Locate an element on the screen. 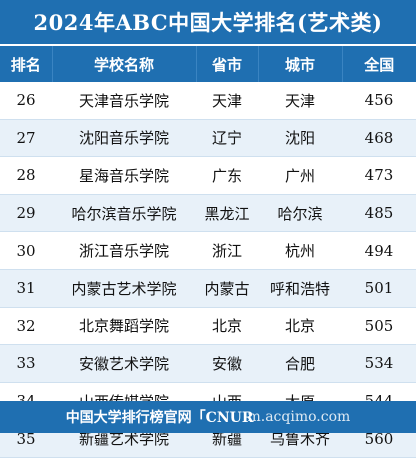  header-province: 省市 is located at coordinates (227, 64).